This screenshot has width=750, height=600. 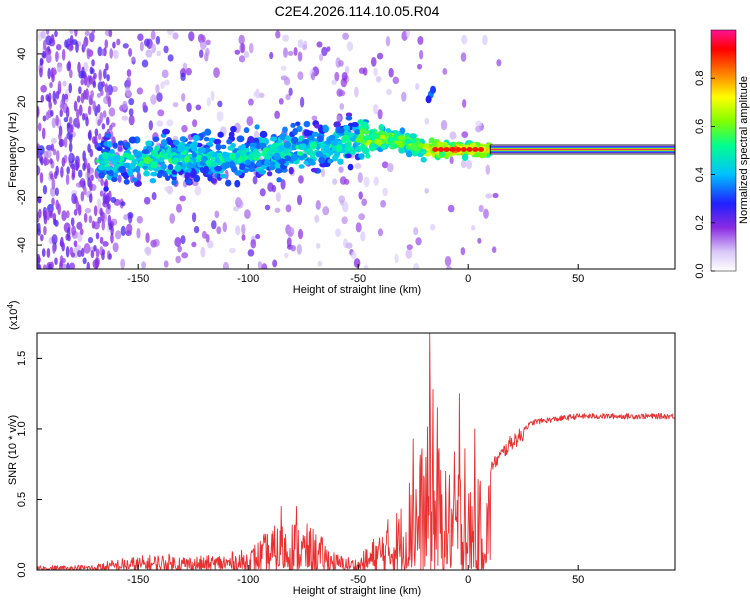 What do you see at coordinates (22, 102) in the screenshot?
I see `spectrogram-y-tick-label: 20` at bounding box center [22, 102].